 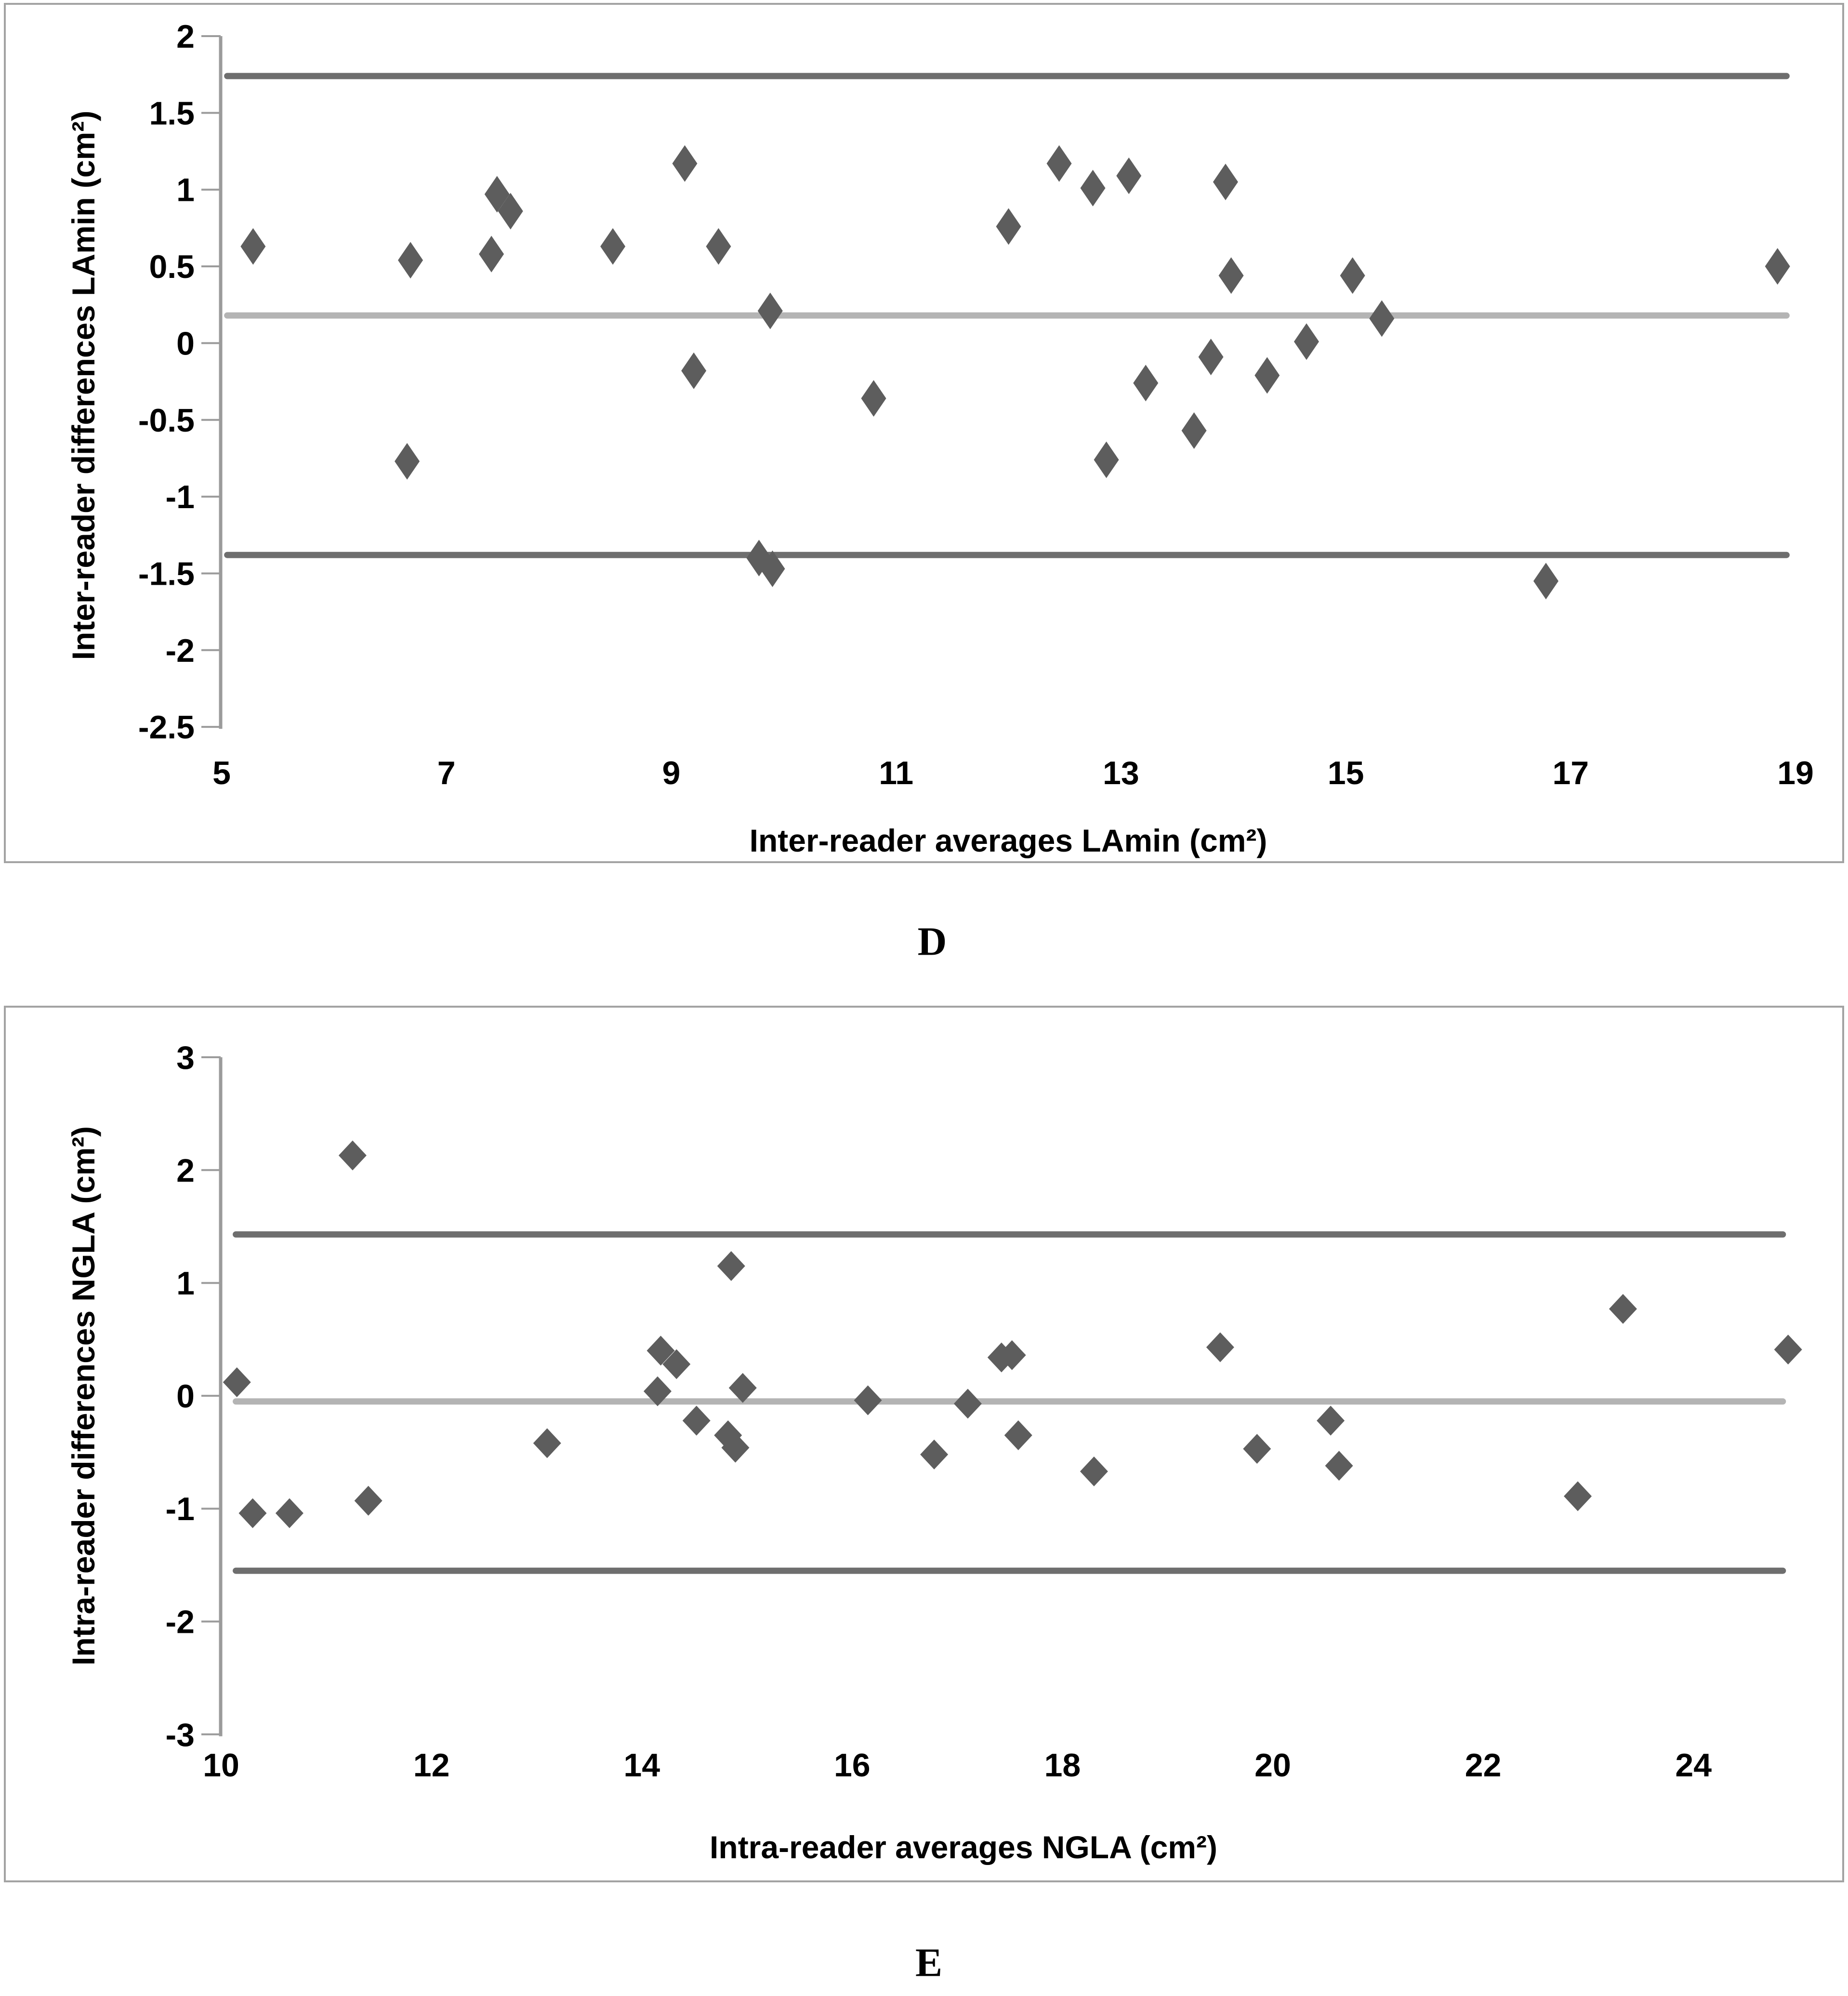 I want to click on x-tick-label: 13, so click(x=1121, y=773).